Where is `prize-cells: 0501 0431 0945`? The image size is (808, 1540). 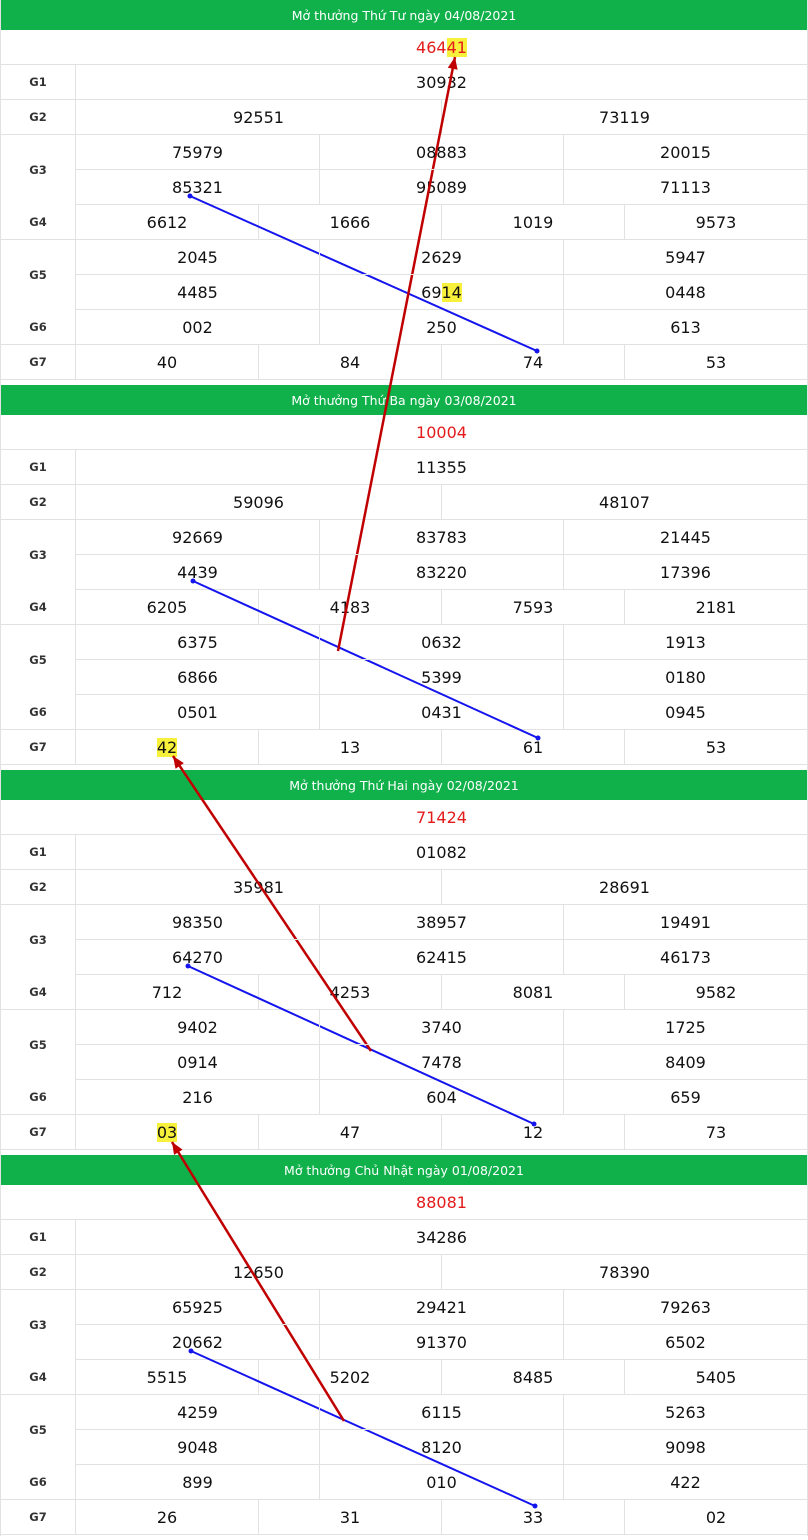
prize-cells: 0501 0431 0945 is located at coordinates (441, 712).